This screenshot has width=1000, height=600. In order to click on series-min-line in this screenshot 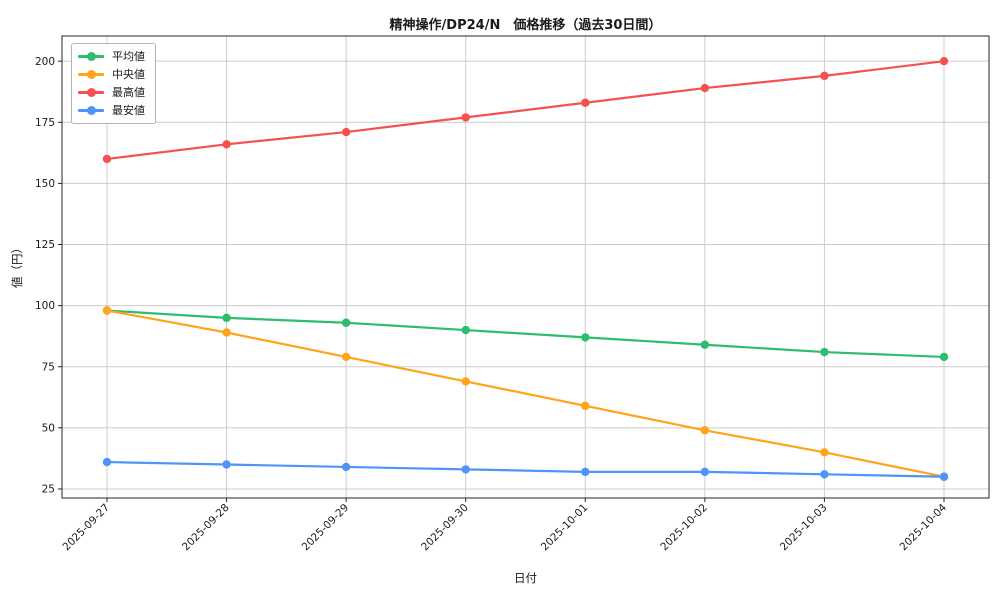, I will do `click(525, 469)`.